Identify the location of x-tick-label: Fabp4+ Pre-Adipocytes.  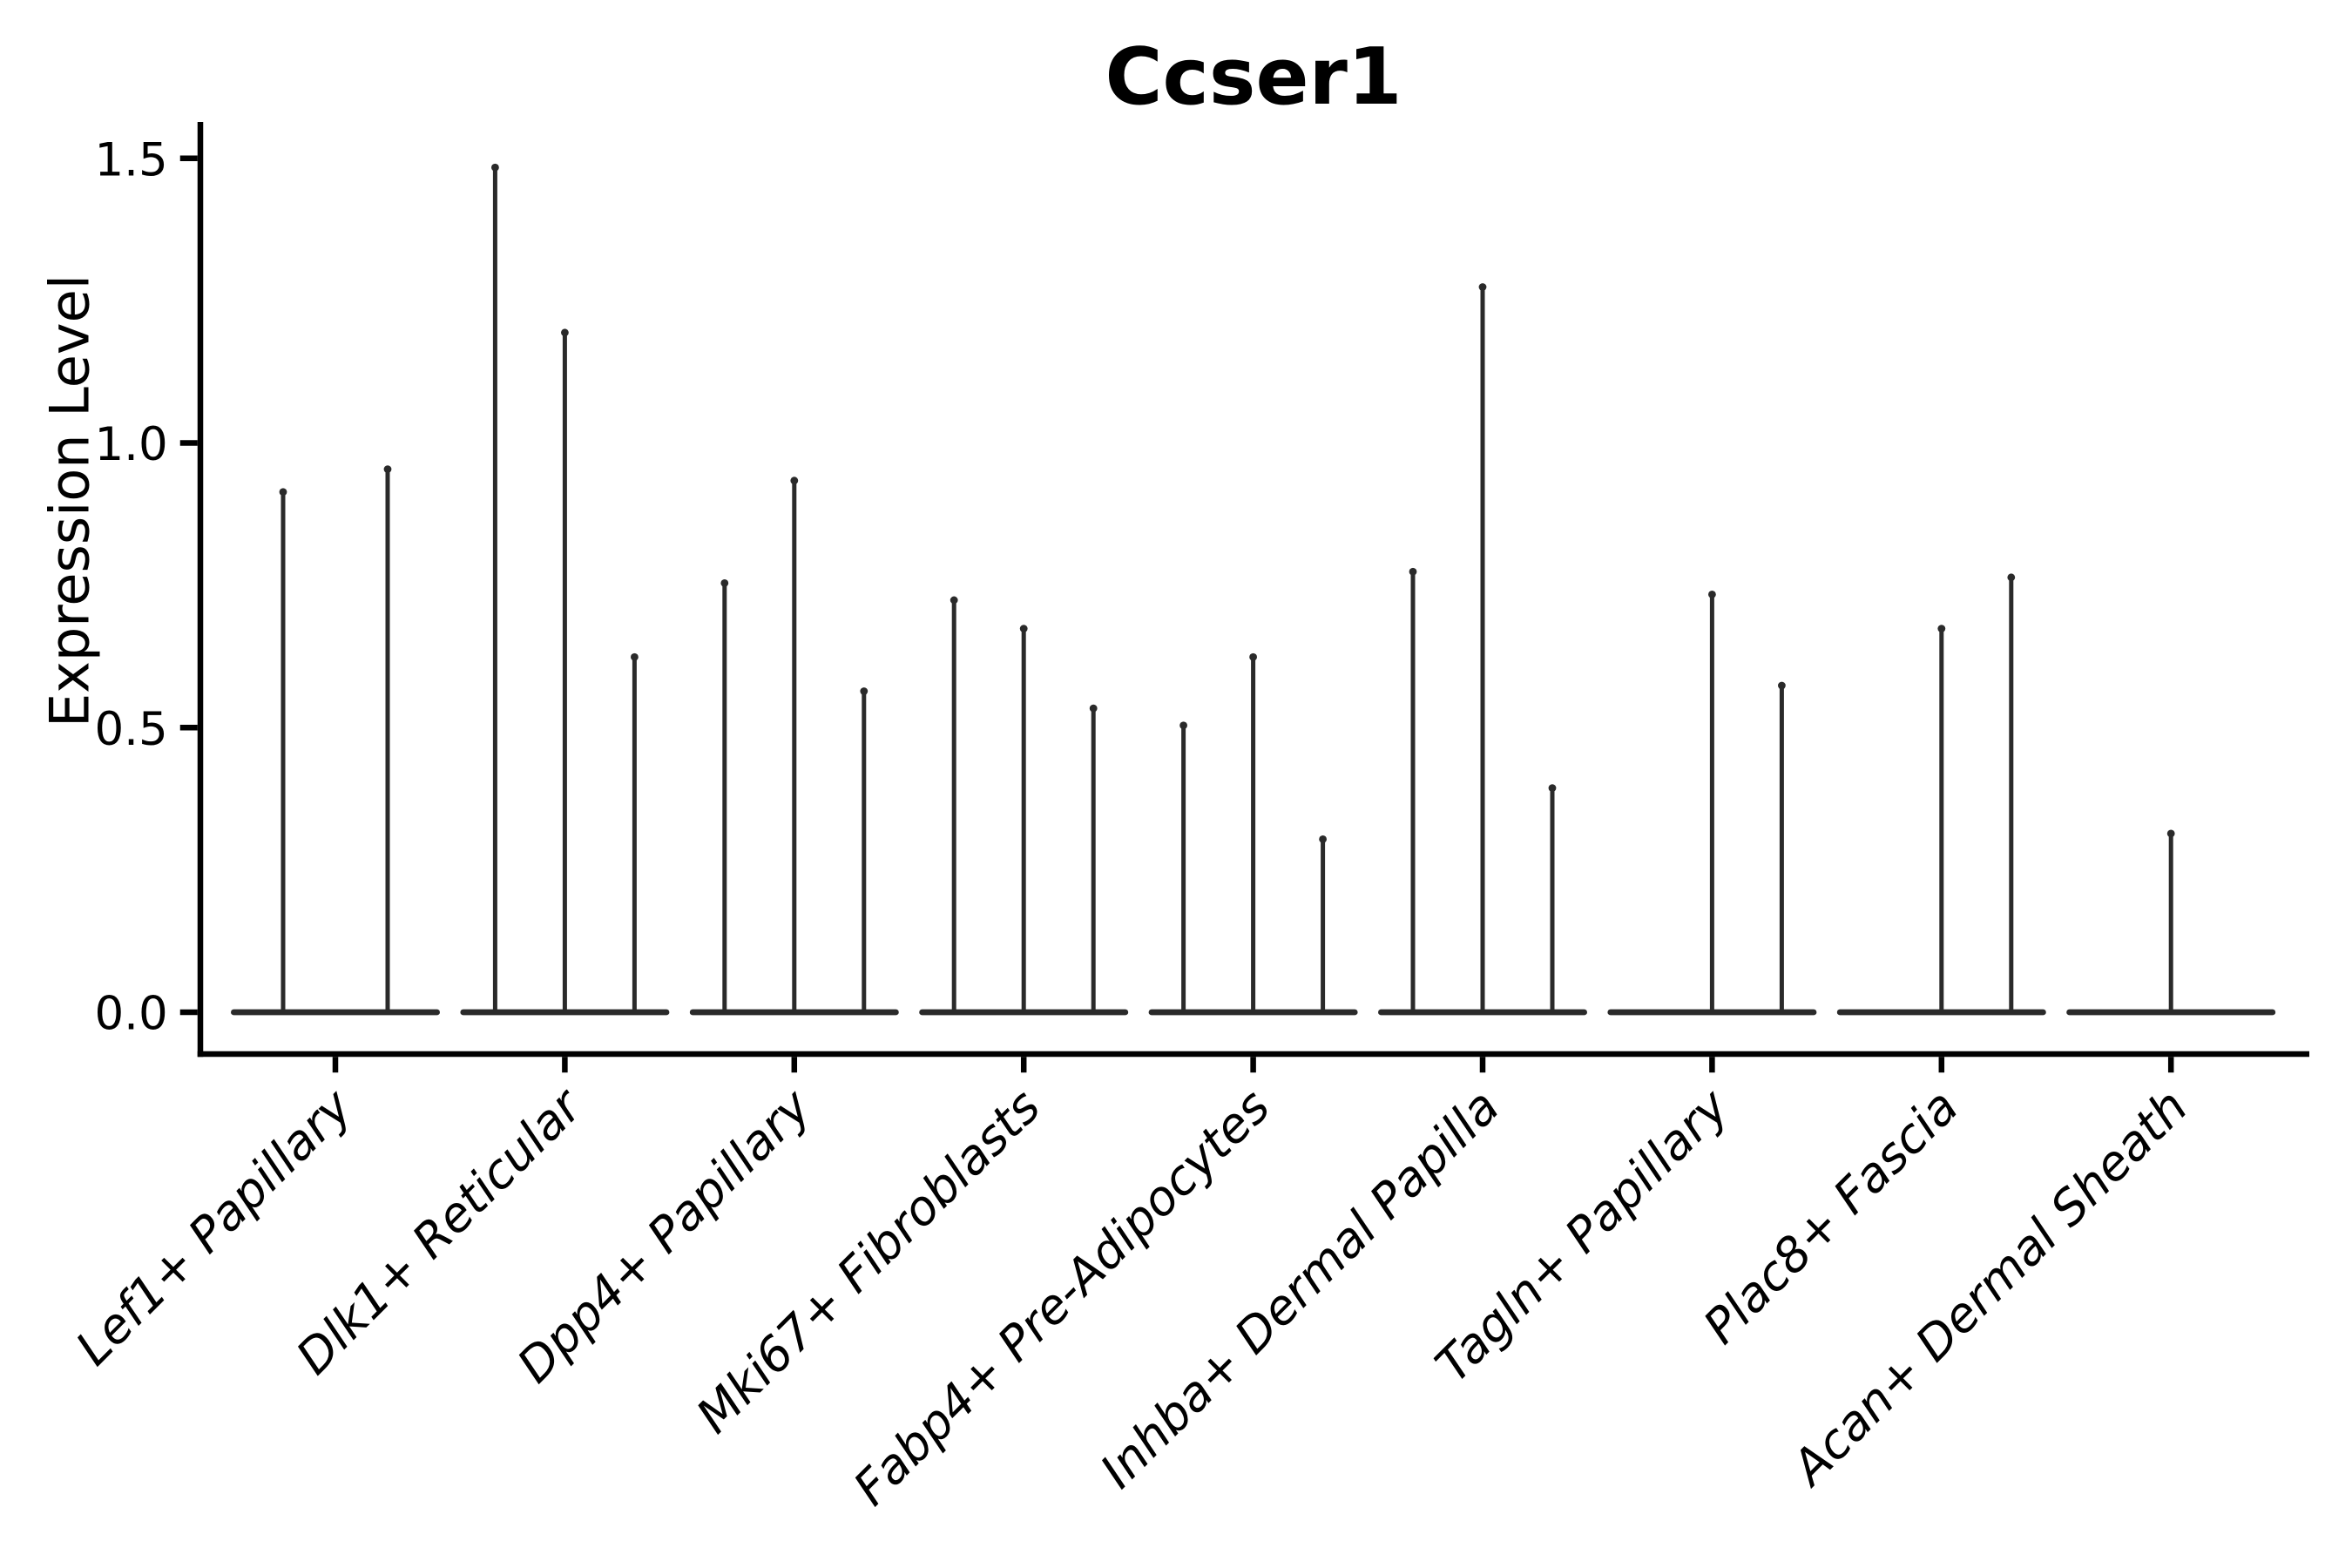
(1061, 1297).